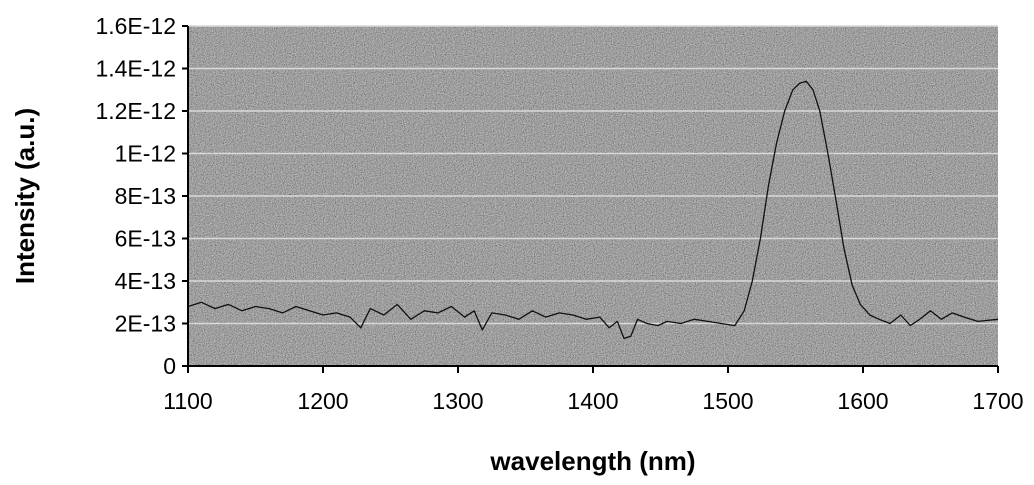 This screenshot has width=1034, height=485. What do you see at coordinates (25, 196) in the screenshot?
I see `y-axis-title: Intensity (a.u.)` at bounding box center [25, 196].